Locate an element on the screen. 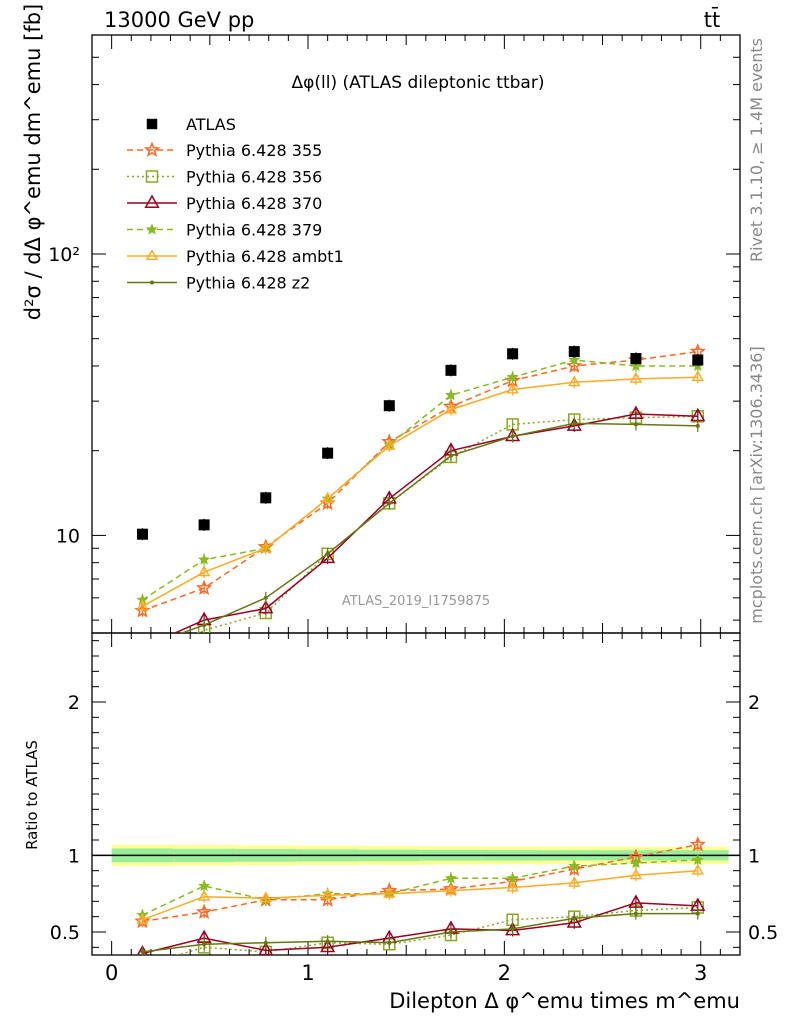 The image size is (786, 1024). source-label: mcplots.cern.ch [arXiv:1306.3436] is located at coordinates (756, 484).